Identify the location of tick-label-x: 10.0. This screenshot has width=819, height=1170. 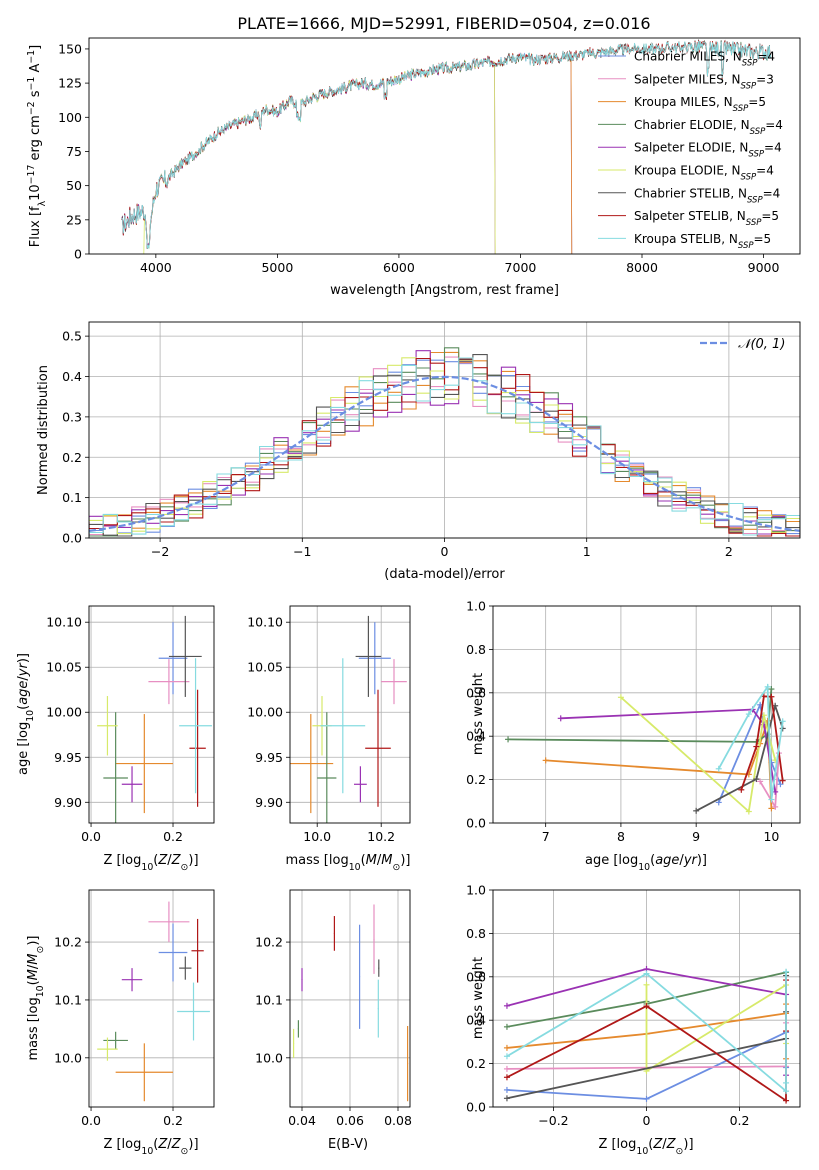
(317, 836).